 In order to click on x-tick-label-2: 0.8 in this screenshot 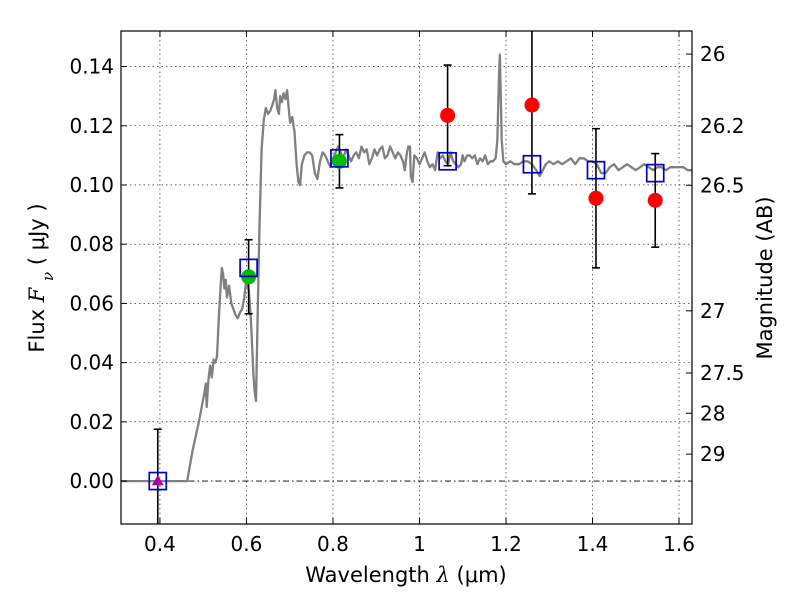, I will do `click(333, 544)`.